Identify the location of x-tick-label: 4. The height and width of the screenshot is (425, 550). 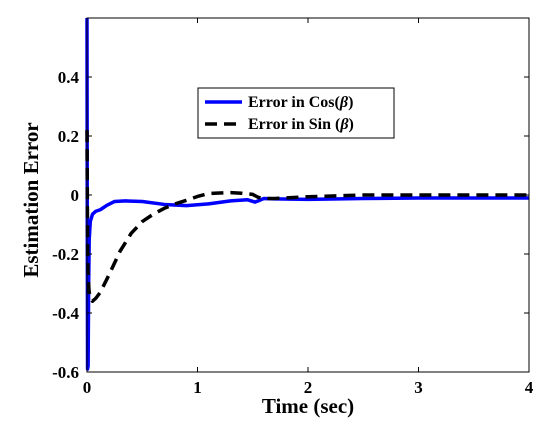
(529, 387).